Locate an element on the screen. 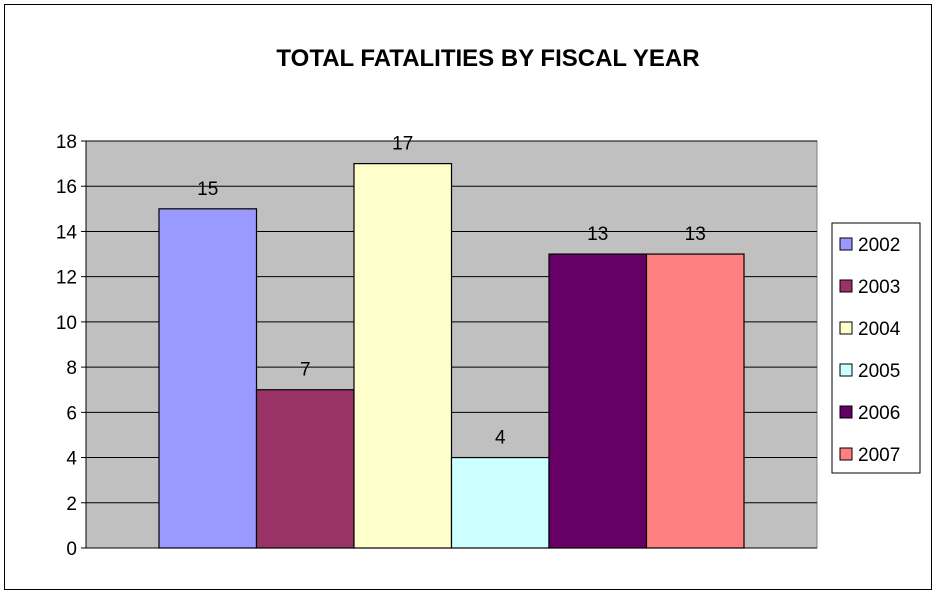  bar-2006 is located at coordinates (598, 401).